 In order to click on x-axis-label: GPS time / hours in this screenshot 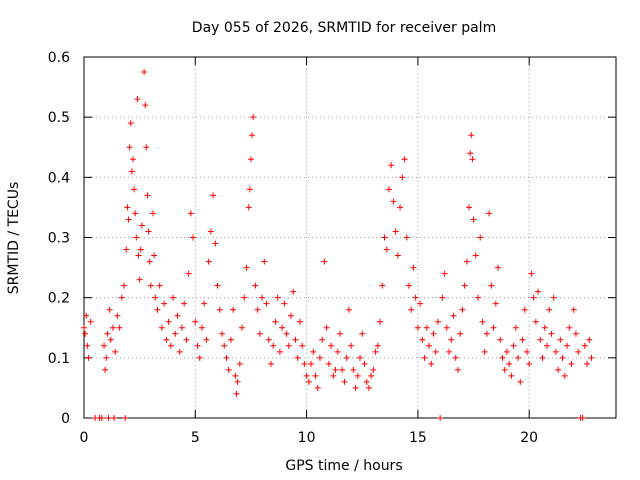, I will do `click(343, 466)`.